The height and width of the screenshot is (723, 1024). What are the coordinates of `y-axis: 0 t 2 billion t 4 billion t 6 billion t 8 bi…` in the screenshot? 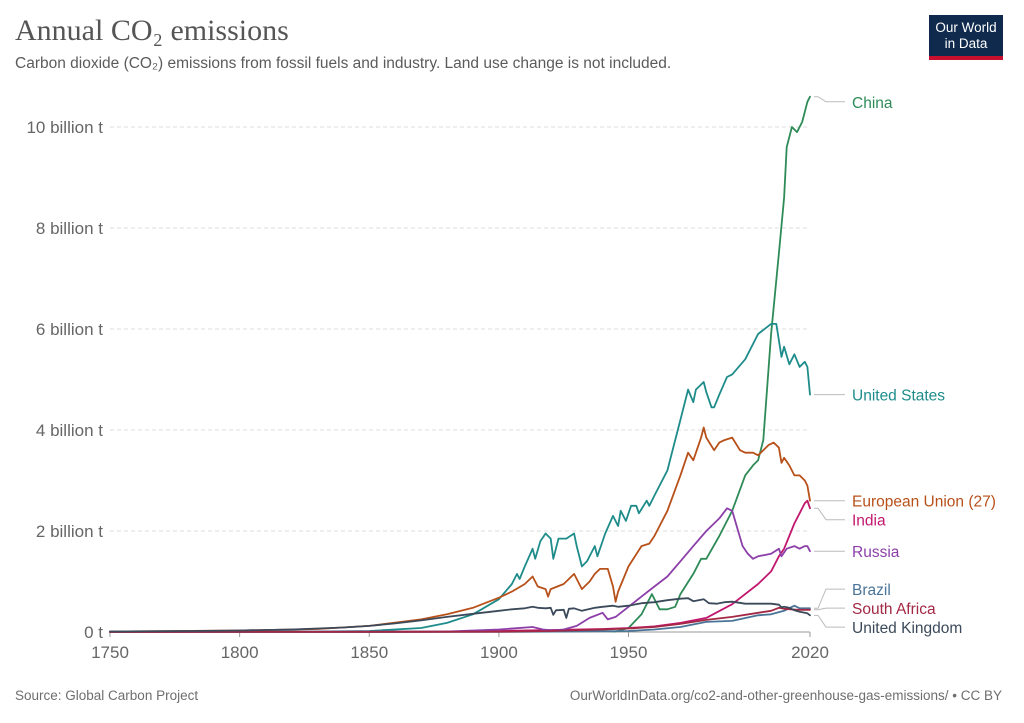 It's located at (64, 380).